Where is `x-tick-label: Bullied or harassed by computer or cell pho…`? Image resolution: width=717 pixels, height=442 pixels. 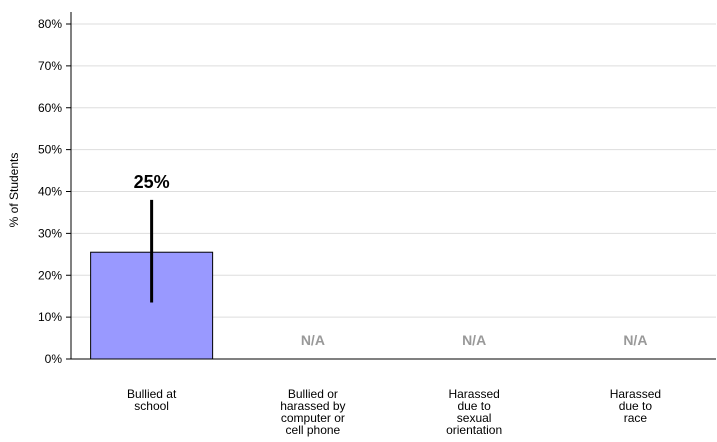 x-tick-label: Bullied or harassed by computer or cell pho… is located at coordinates (312, 412).